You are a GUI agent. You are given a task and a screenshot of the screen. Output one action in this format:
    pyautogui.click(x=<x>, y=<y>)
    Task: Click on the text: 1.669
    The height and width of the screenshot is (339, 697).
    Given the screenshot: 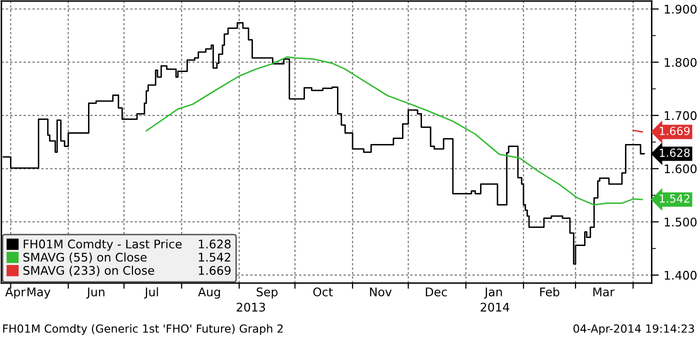 What is the action you would take?
    pyautogui.click(x=214, y=270)
    